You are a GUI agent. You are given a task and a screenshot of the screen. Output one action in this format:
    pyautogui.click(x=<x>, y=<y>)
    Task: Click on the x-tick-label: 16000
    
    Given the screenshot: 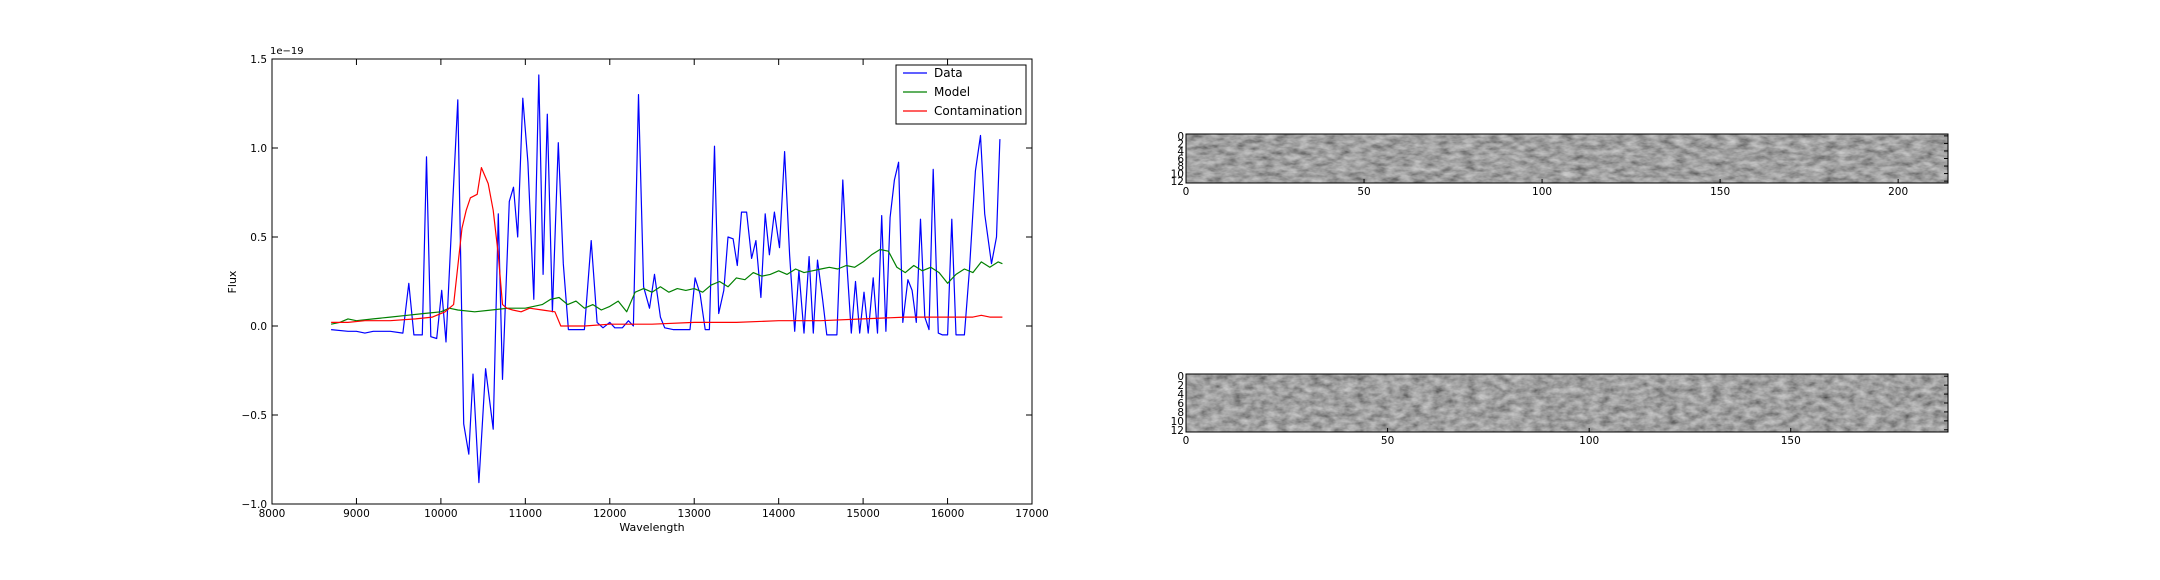 What is the action you would take?
    pyautogui.click(x=947, y=514)
    